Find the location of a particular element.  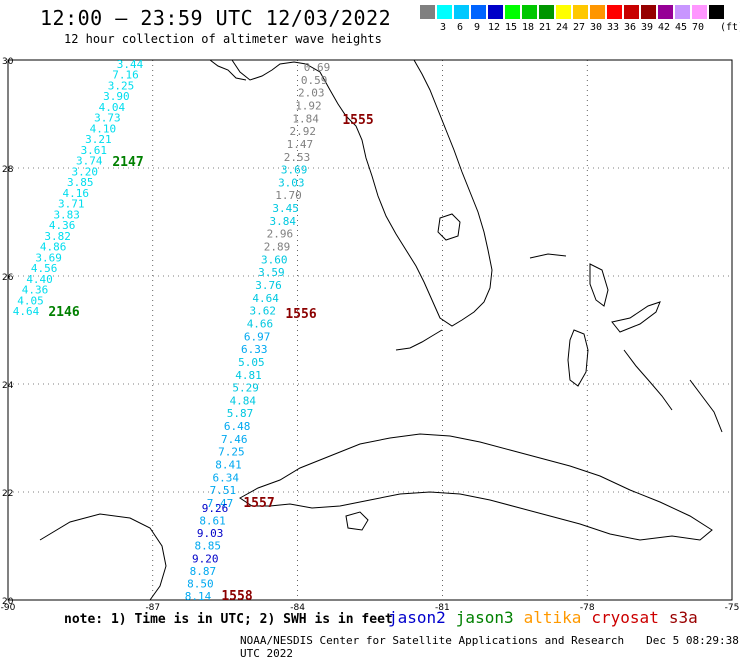

wave-height-value: 4.81 is located at coordinates (248, 375).